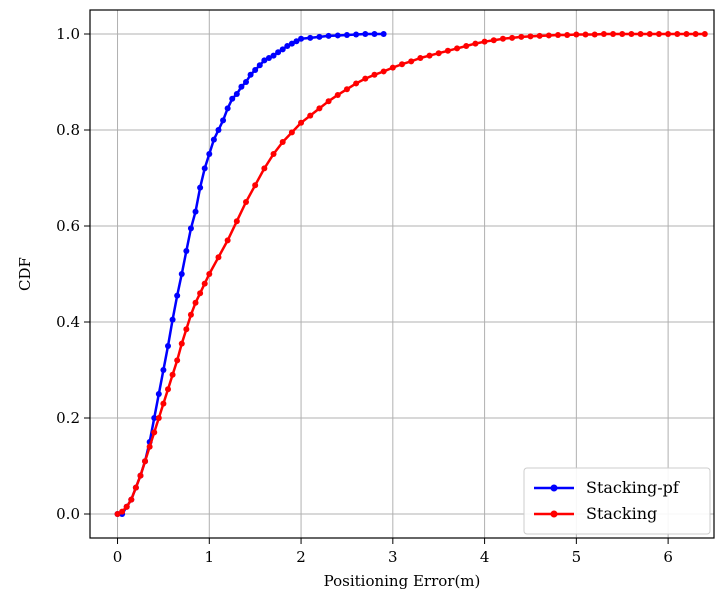 The width and height of the screenshot is (722, 592). What do you see at coordinates (393, 557) in the screenshot?
I see `x-tick-label: 3` at bounding box center [393, 557].